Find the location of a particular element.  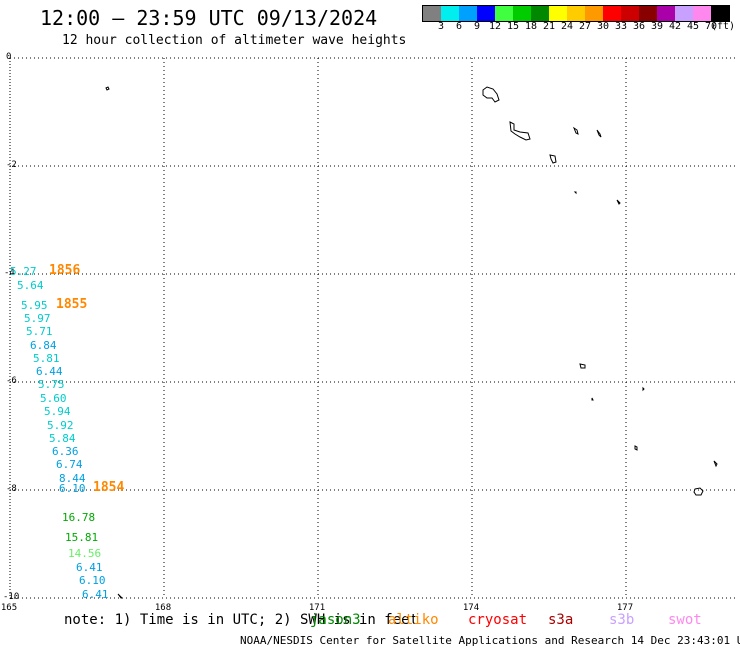

colorbar-label: 21 is located at coordinates (549, 26).